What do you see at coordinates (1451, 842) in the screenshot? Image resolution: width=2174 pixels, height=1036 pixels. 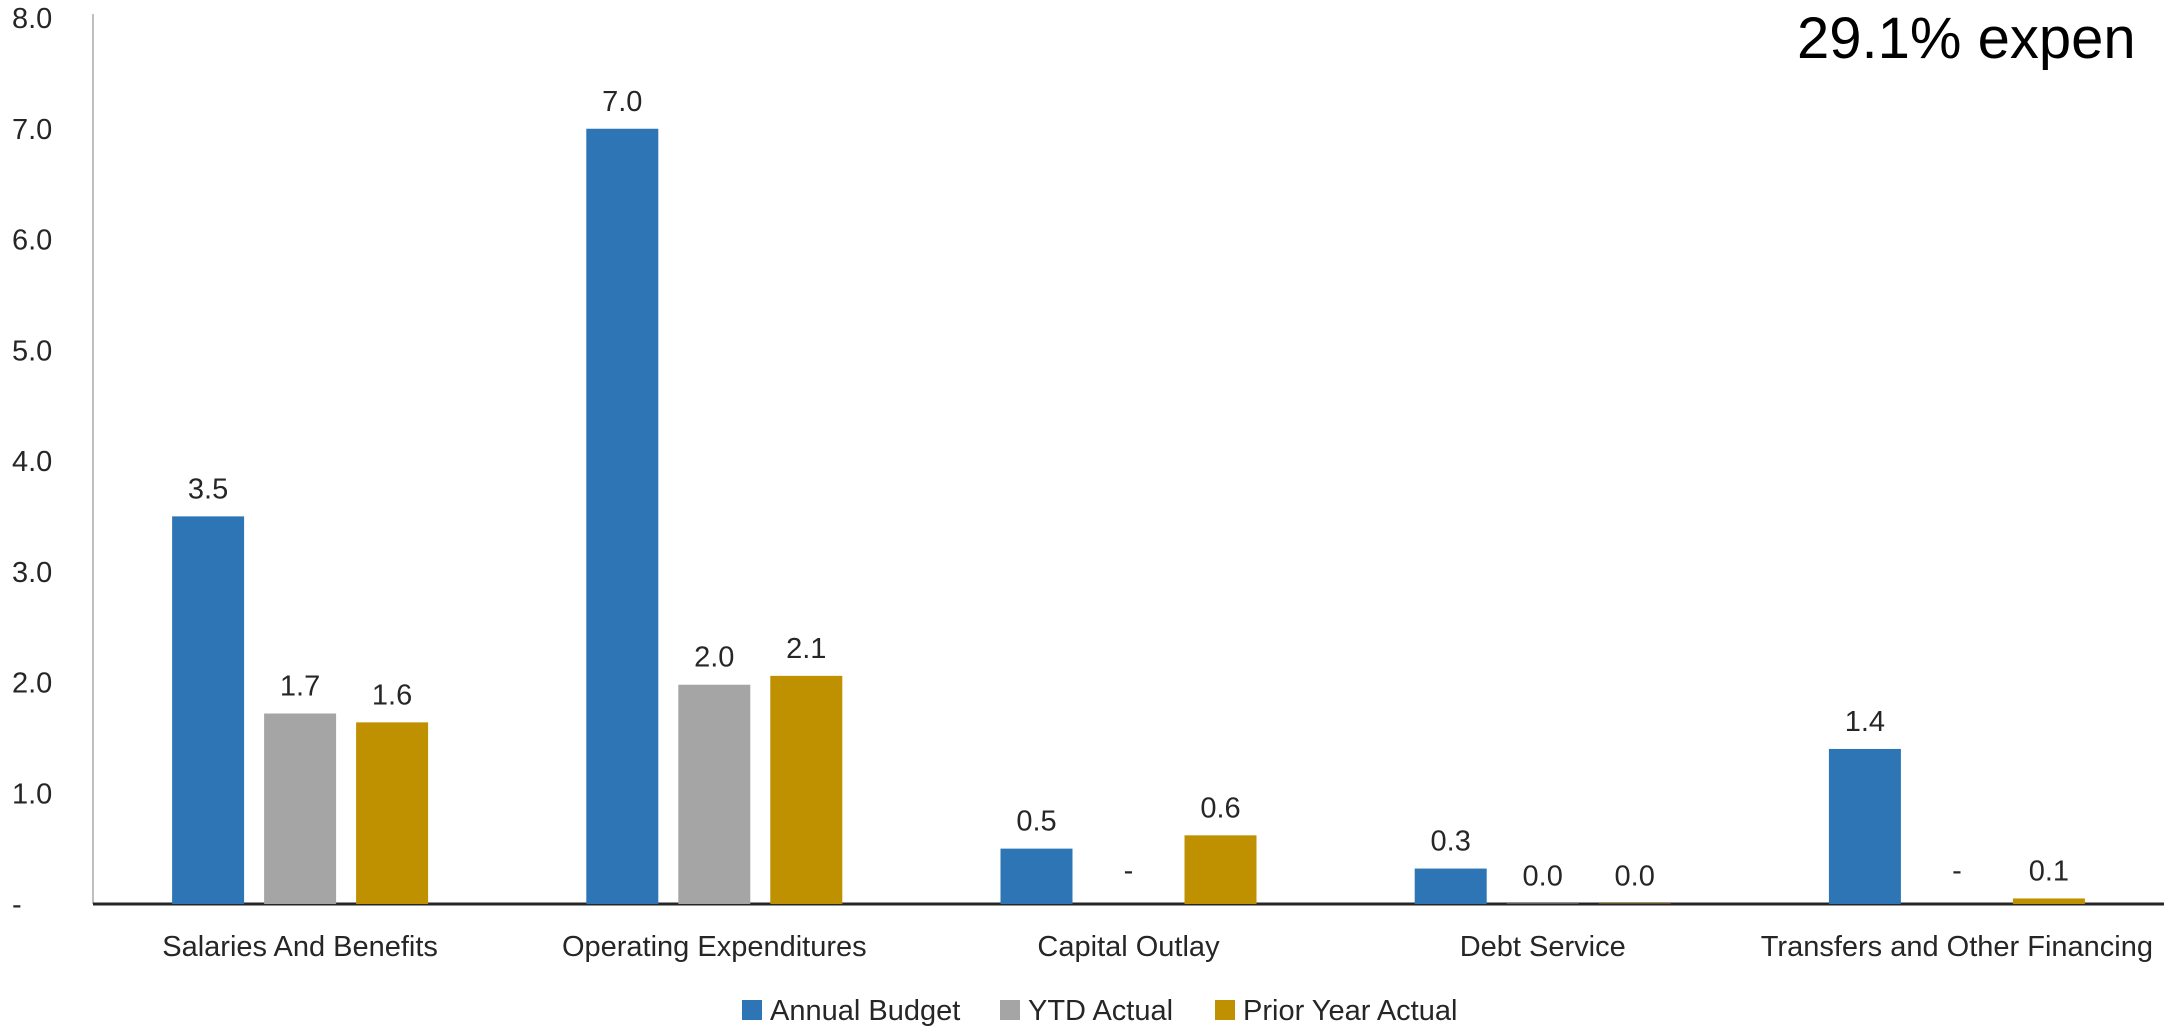 I see `data-label: 0.3` at bounding box center [1451, 842].